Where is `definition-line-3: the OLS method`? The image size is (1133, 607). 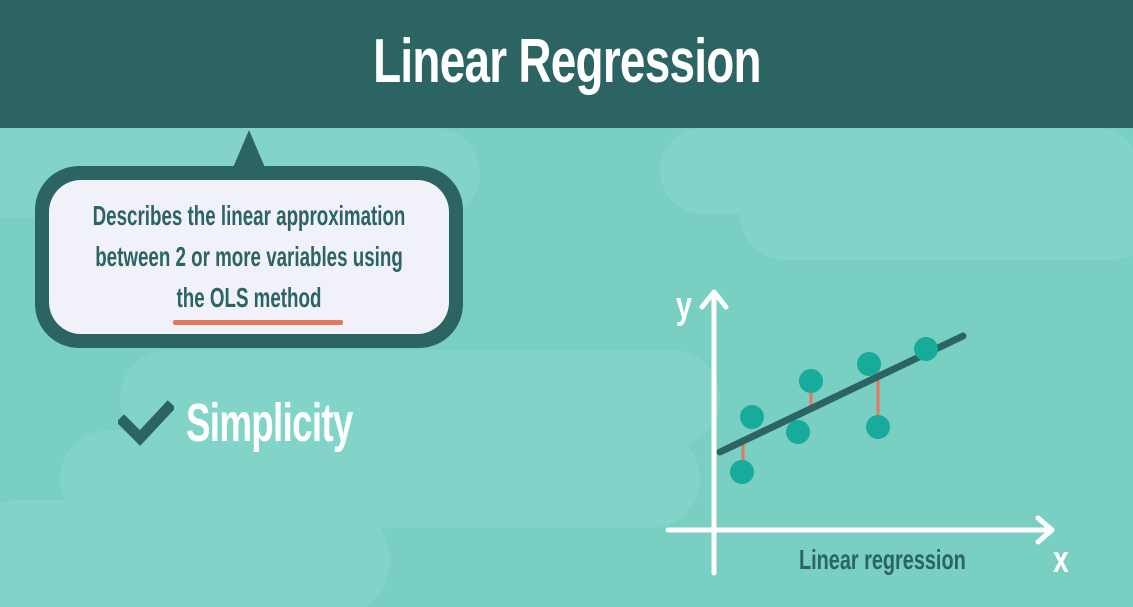
definition-line-3: the OLS method is located at coordinates (249, 297).